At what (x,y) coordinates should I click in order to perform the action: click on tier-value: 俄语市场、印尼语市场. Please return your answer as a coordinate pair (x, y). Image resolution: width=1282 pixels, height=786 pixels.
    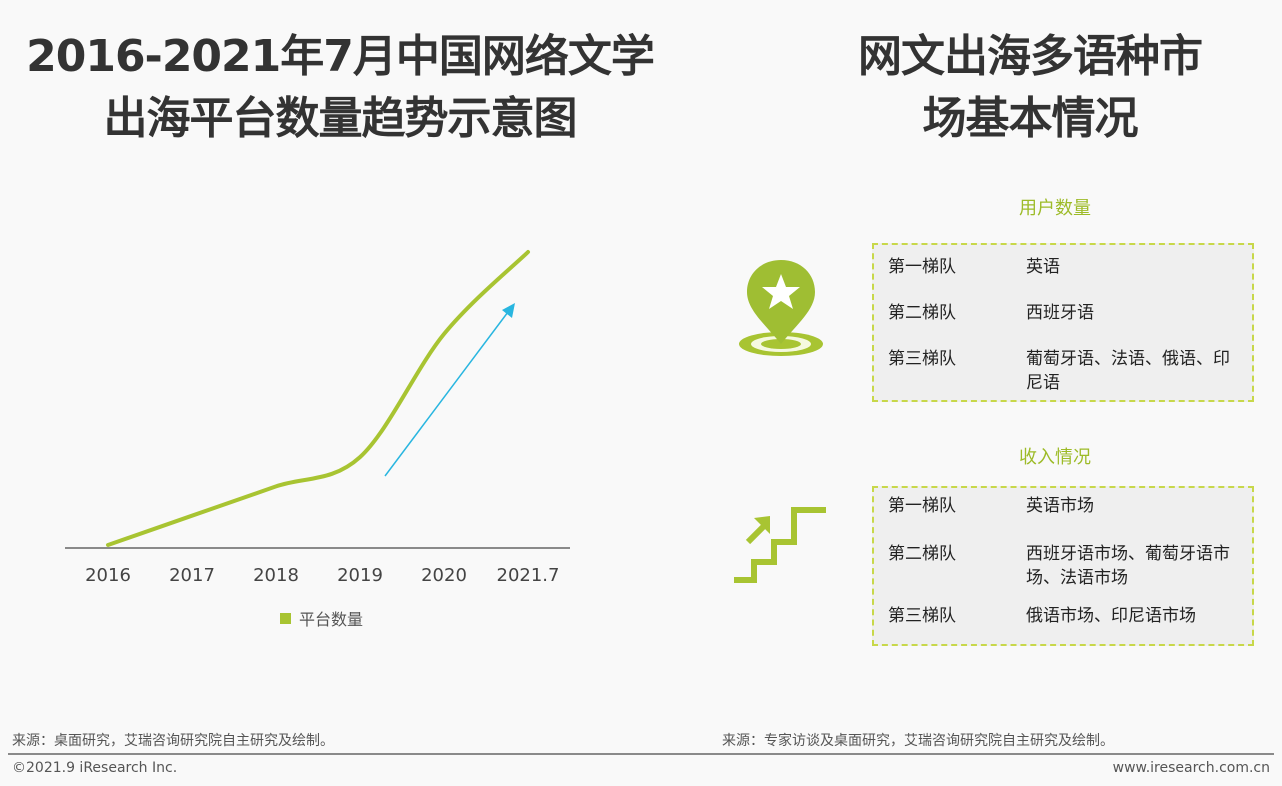
    Looking at the image, I should click on (1111, 616).